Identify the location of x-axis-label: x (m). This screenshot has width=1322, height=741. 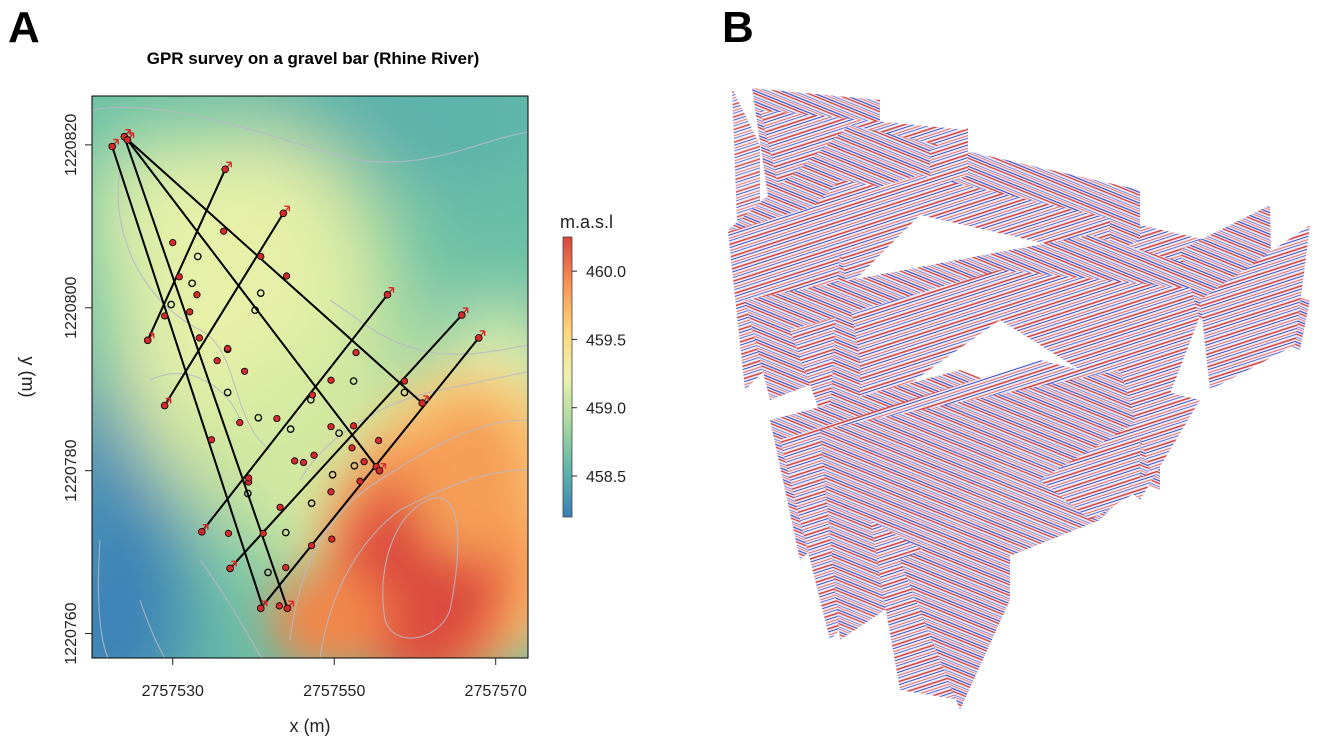
(310, 726).